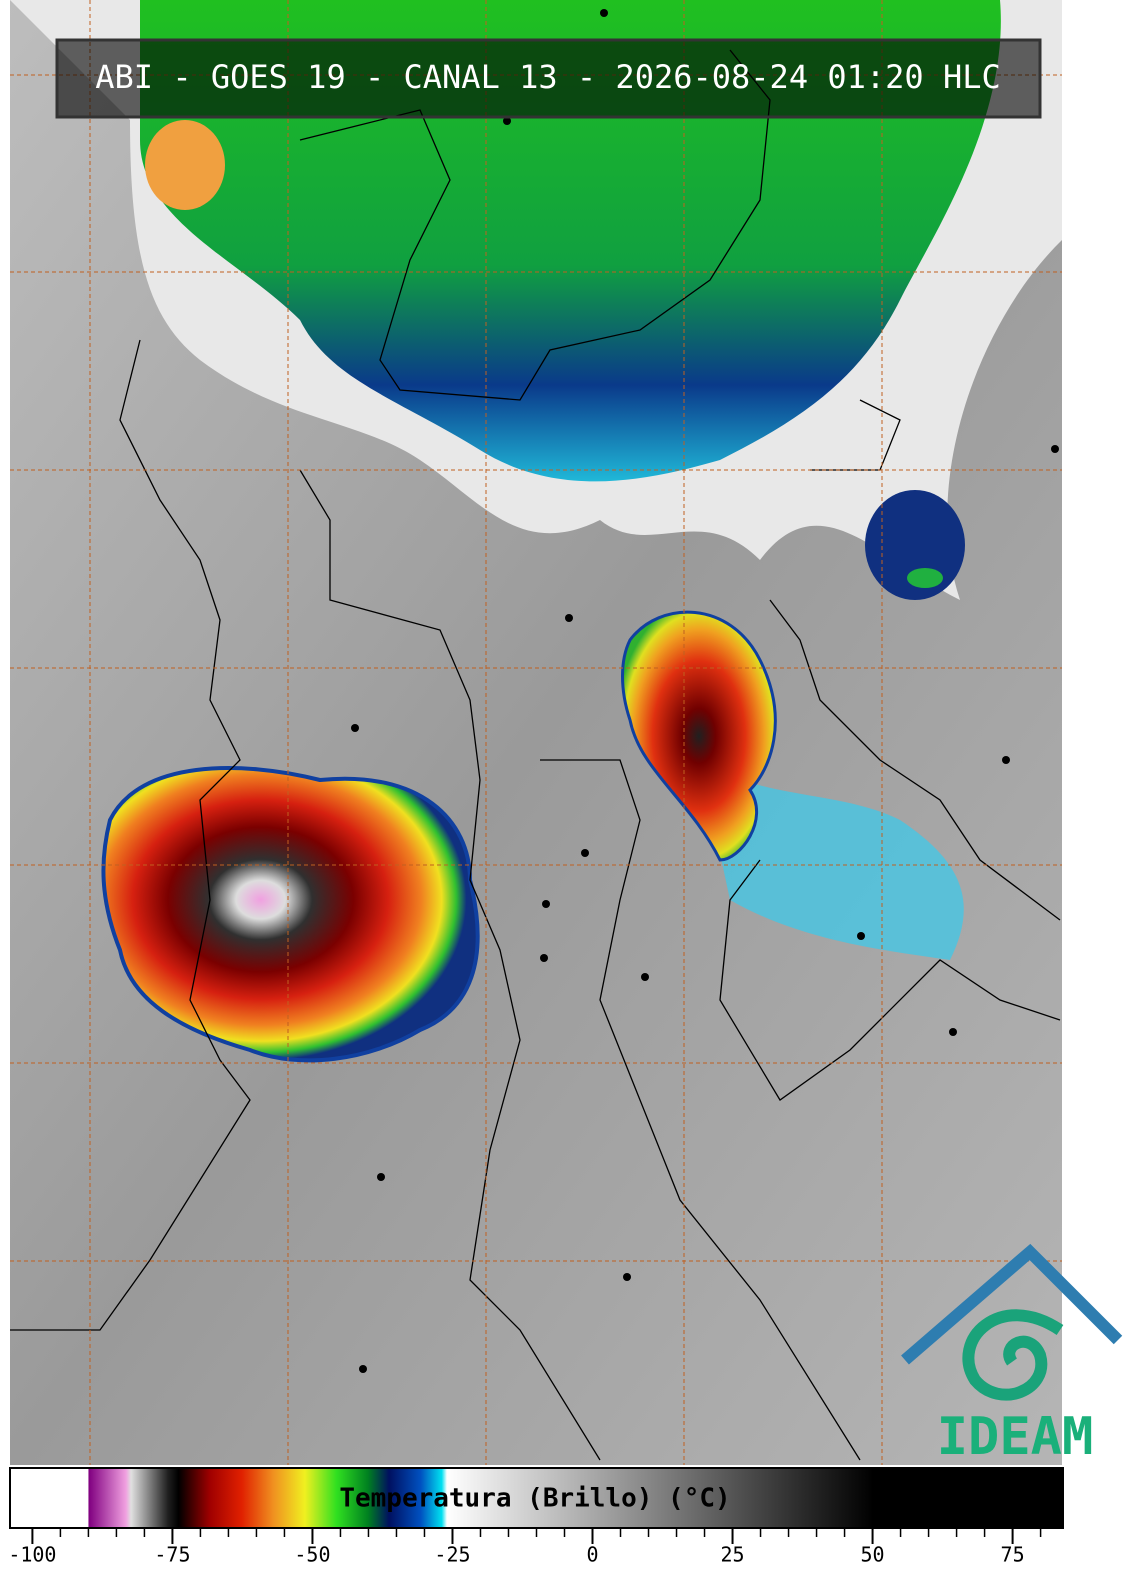 The width and height of the screenshot is (1126, 1581). I want to click on colorbar-axis: -100 -75 -50 -25 0 25 50 75, so click(525, 1547).